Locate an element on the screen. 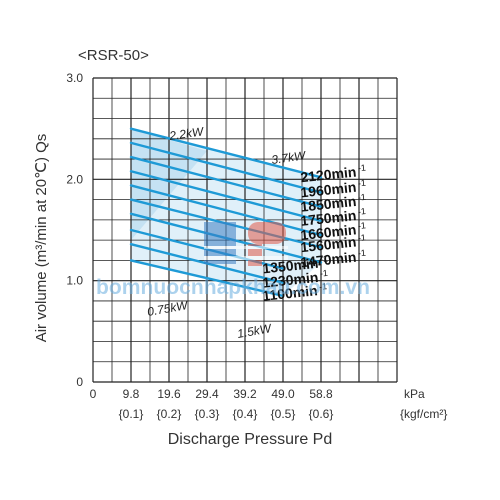 The image size is (500, 500). y-tick-label: 0 is located at coordinates (79, 382).